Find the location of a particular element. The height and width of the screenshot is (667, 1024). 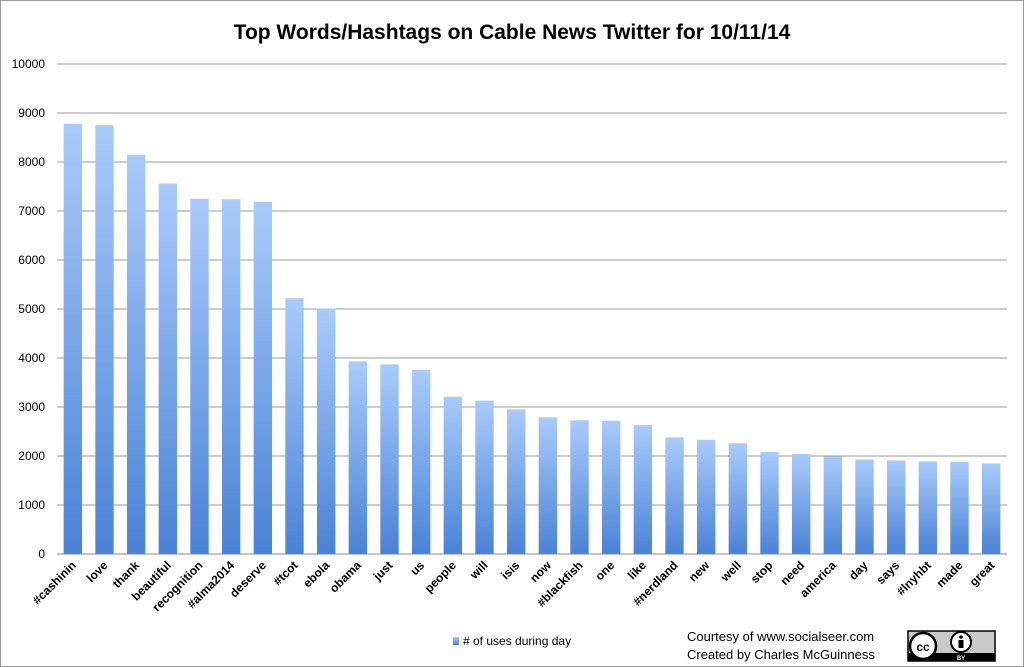

creative-commons-icon is located at coordinates (923, 646).